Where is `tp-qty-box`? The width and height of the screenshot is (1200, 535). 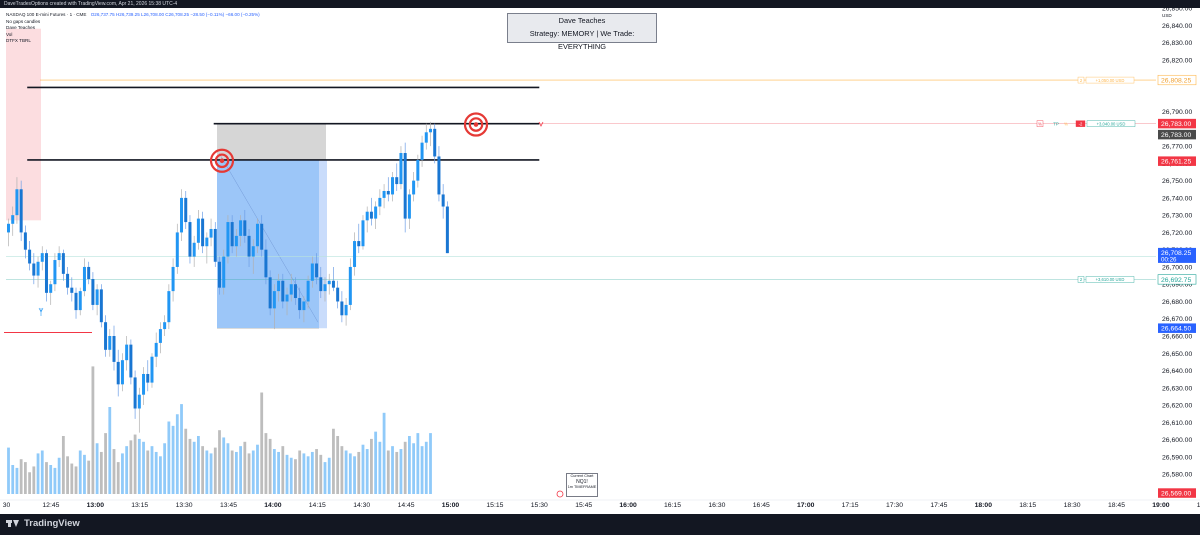 tp-qty-box is located at coordinates (1080, 123).